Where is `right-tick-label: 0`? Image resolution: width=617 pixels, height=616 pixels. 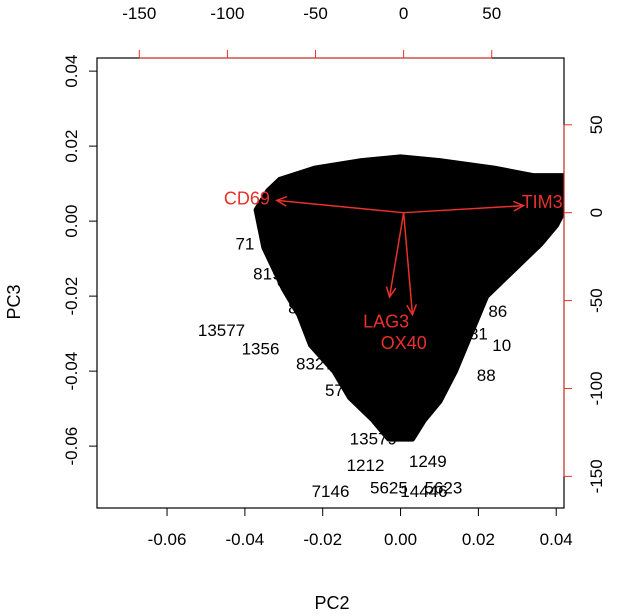 right-tick-label: 0 is located at coordinates (596, 212).